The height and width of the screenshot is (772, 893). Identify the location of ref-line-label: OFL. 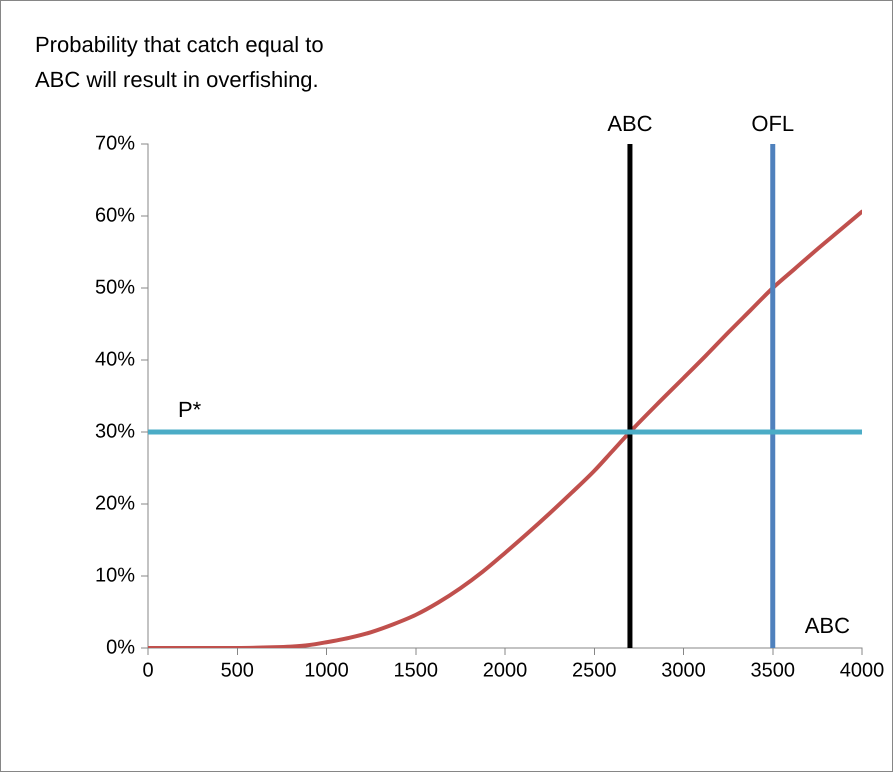
(772, 123).